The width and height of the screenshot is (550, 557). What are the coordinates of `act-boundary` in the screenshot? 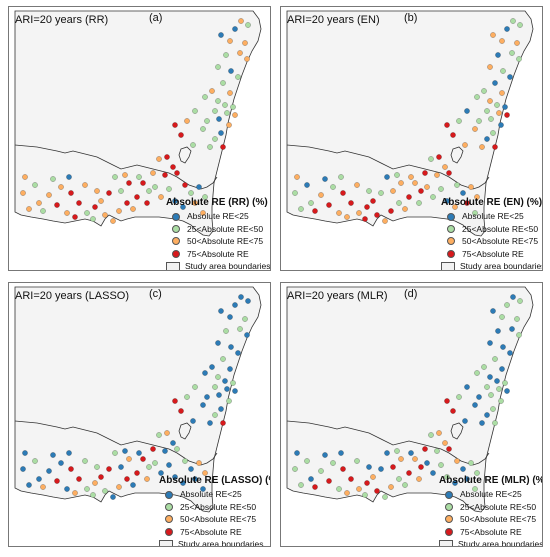 It's located at (185, 155).